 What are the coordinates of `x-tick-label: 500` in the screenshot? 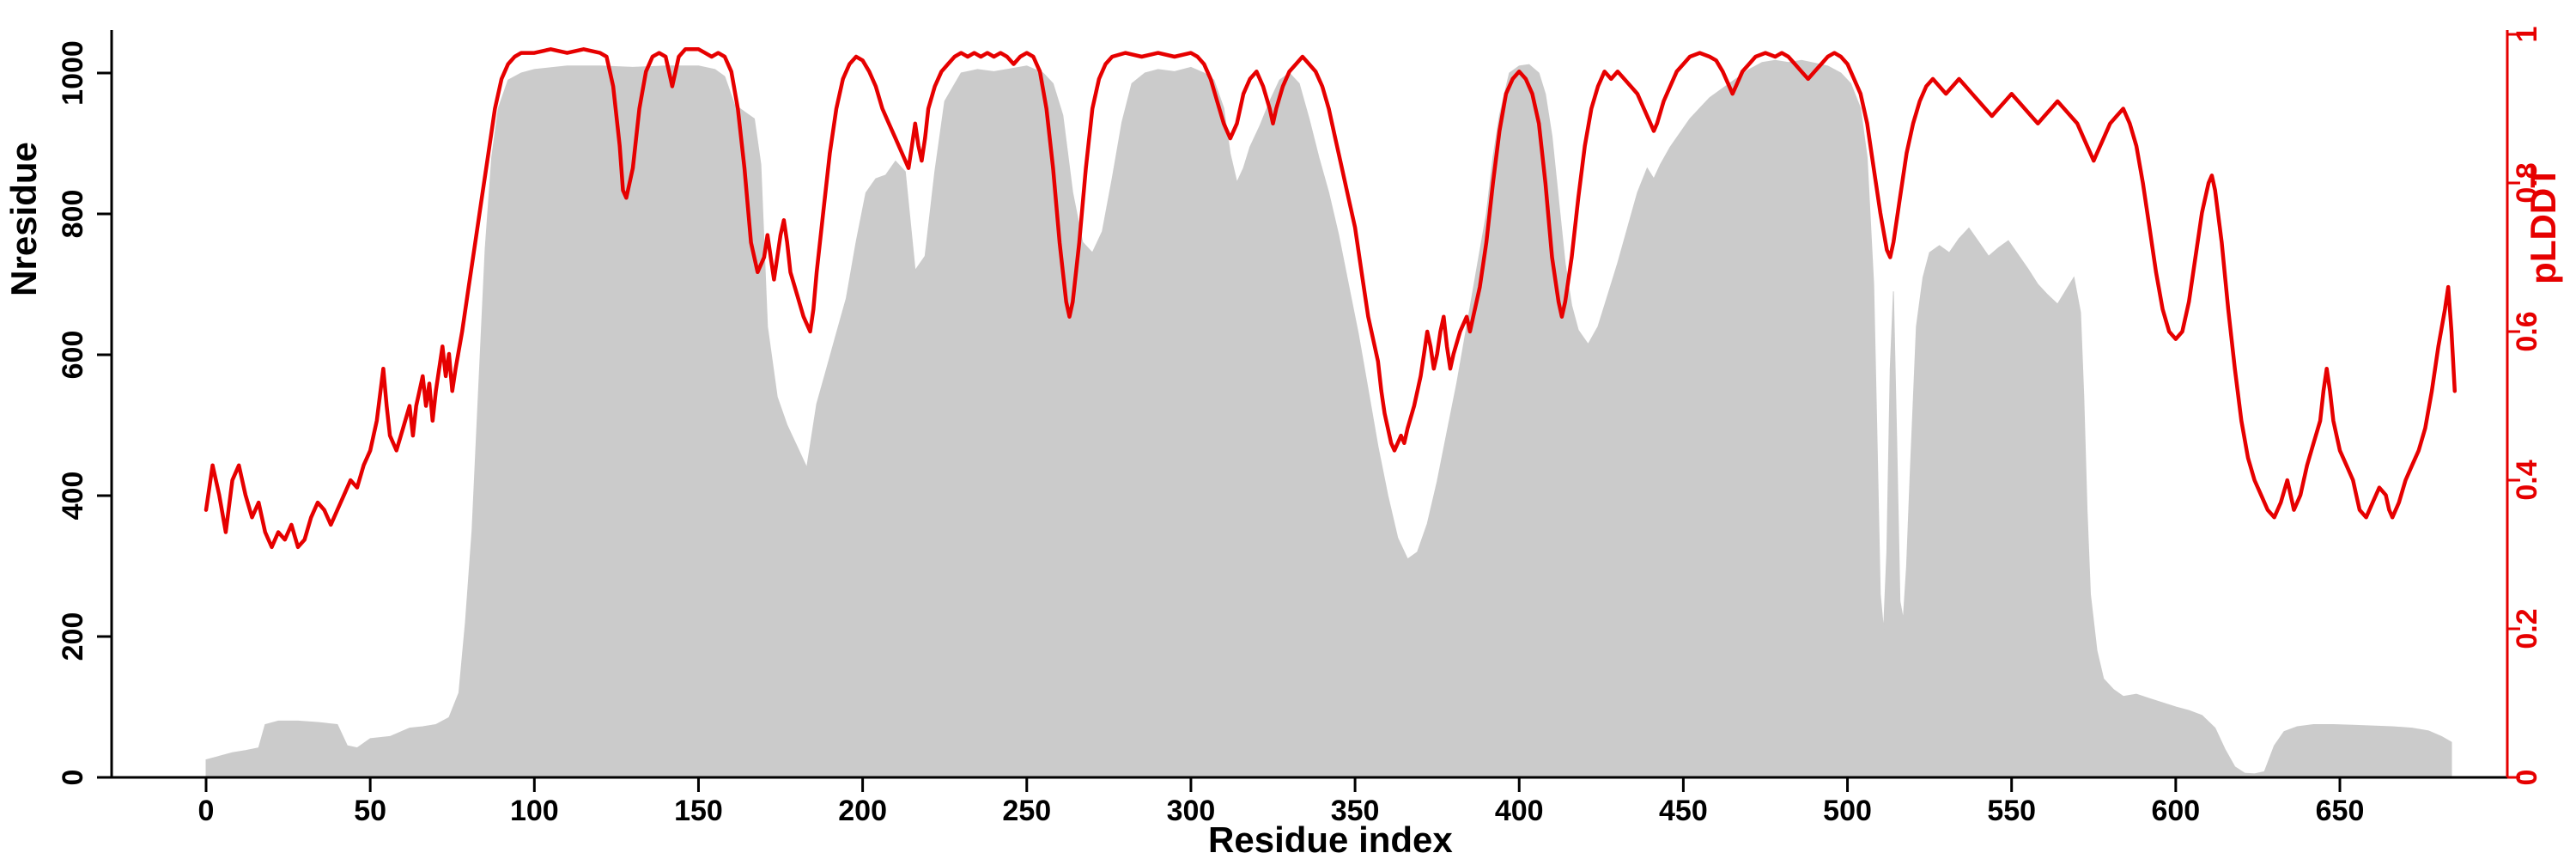 It's located at (1848, 811).